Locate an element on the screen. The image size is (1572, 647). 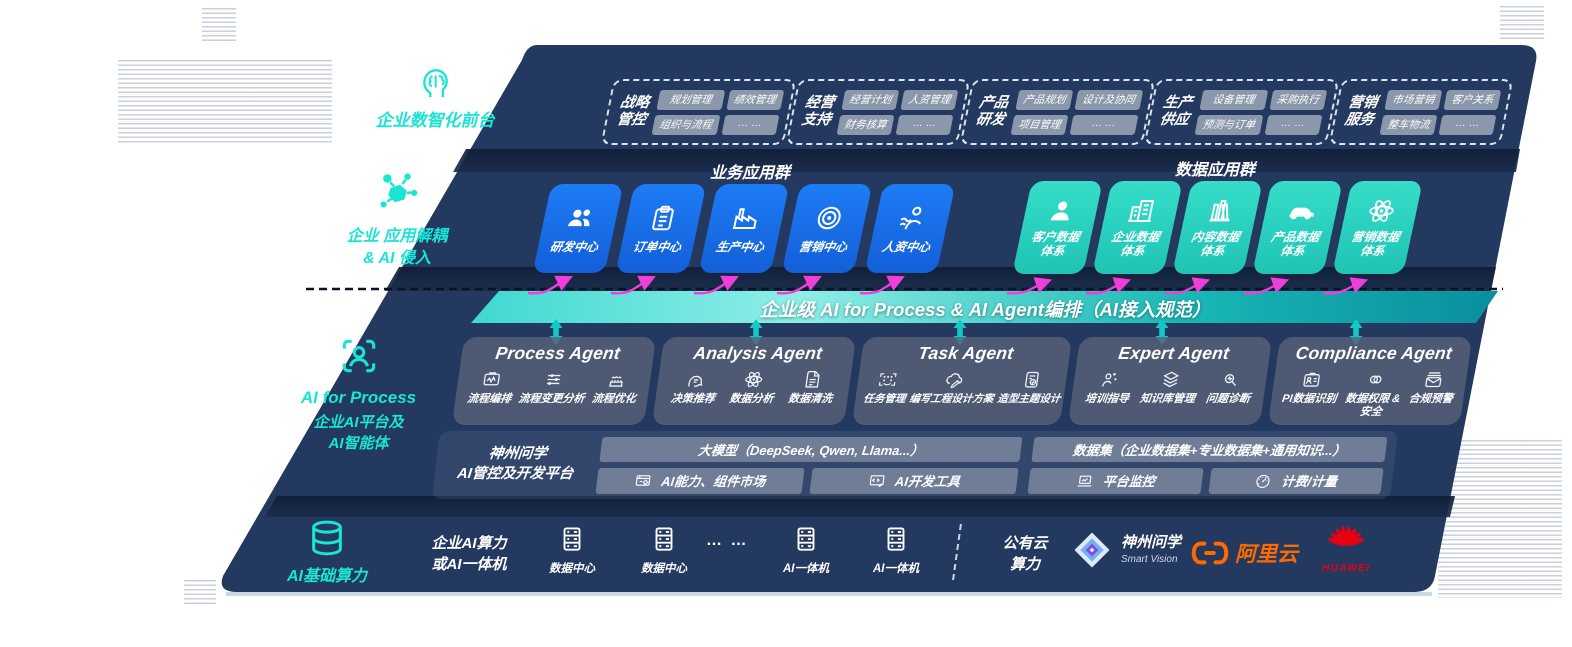
agent-item-label: 培训指导 is located at coordinates (1107, 399).